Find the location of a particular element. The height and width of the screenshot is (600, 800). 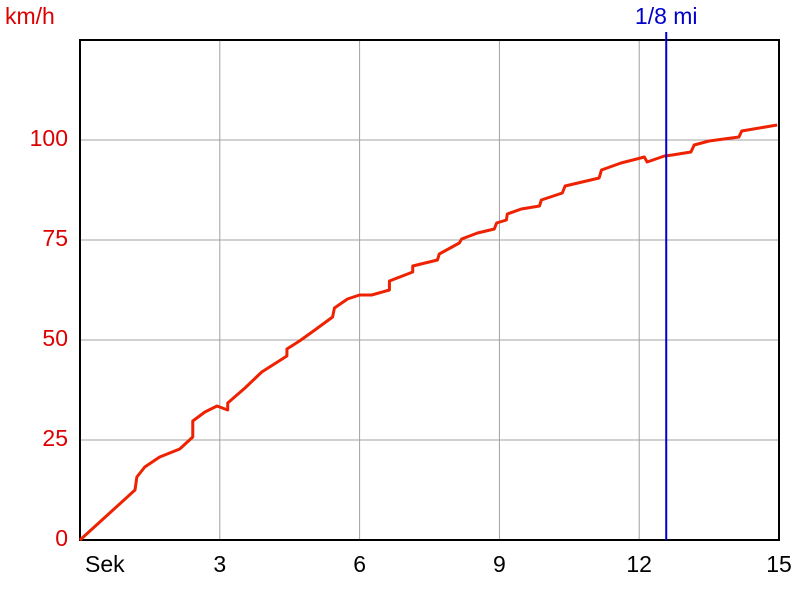

x-tick-label: Sek is located at coordinates (105, 564).